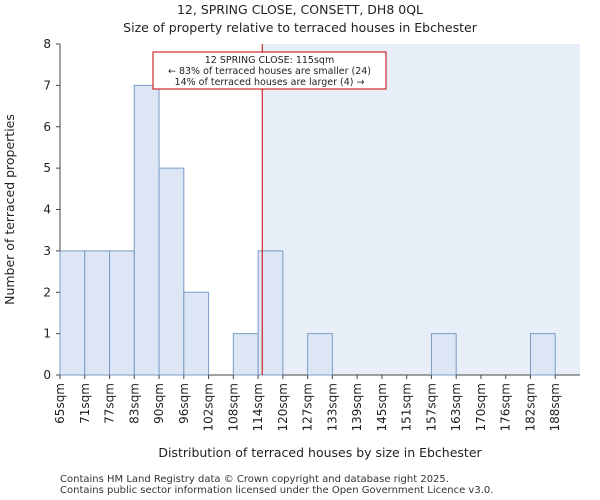 The width and height of the screenshot is (600, 500). What do you see at coordinates (407, 407) in the screenshot?
I see `x-tick-label: 151sqm` at bounding box center [407, 407].